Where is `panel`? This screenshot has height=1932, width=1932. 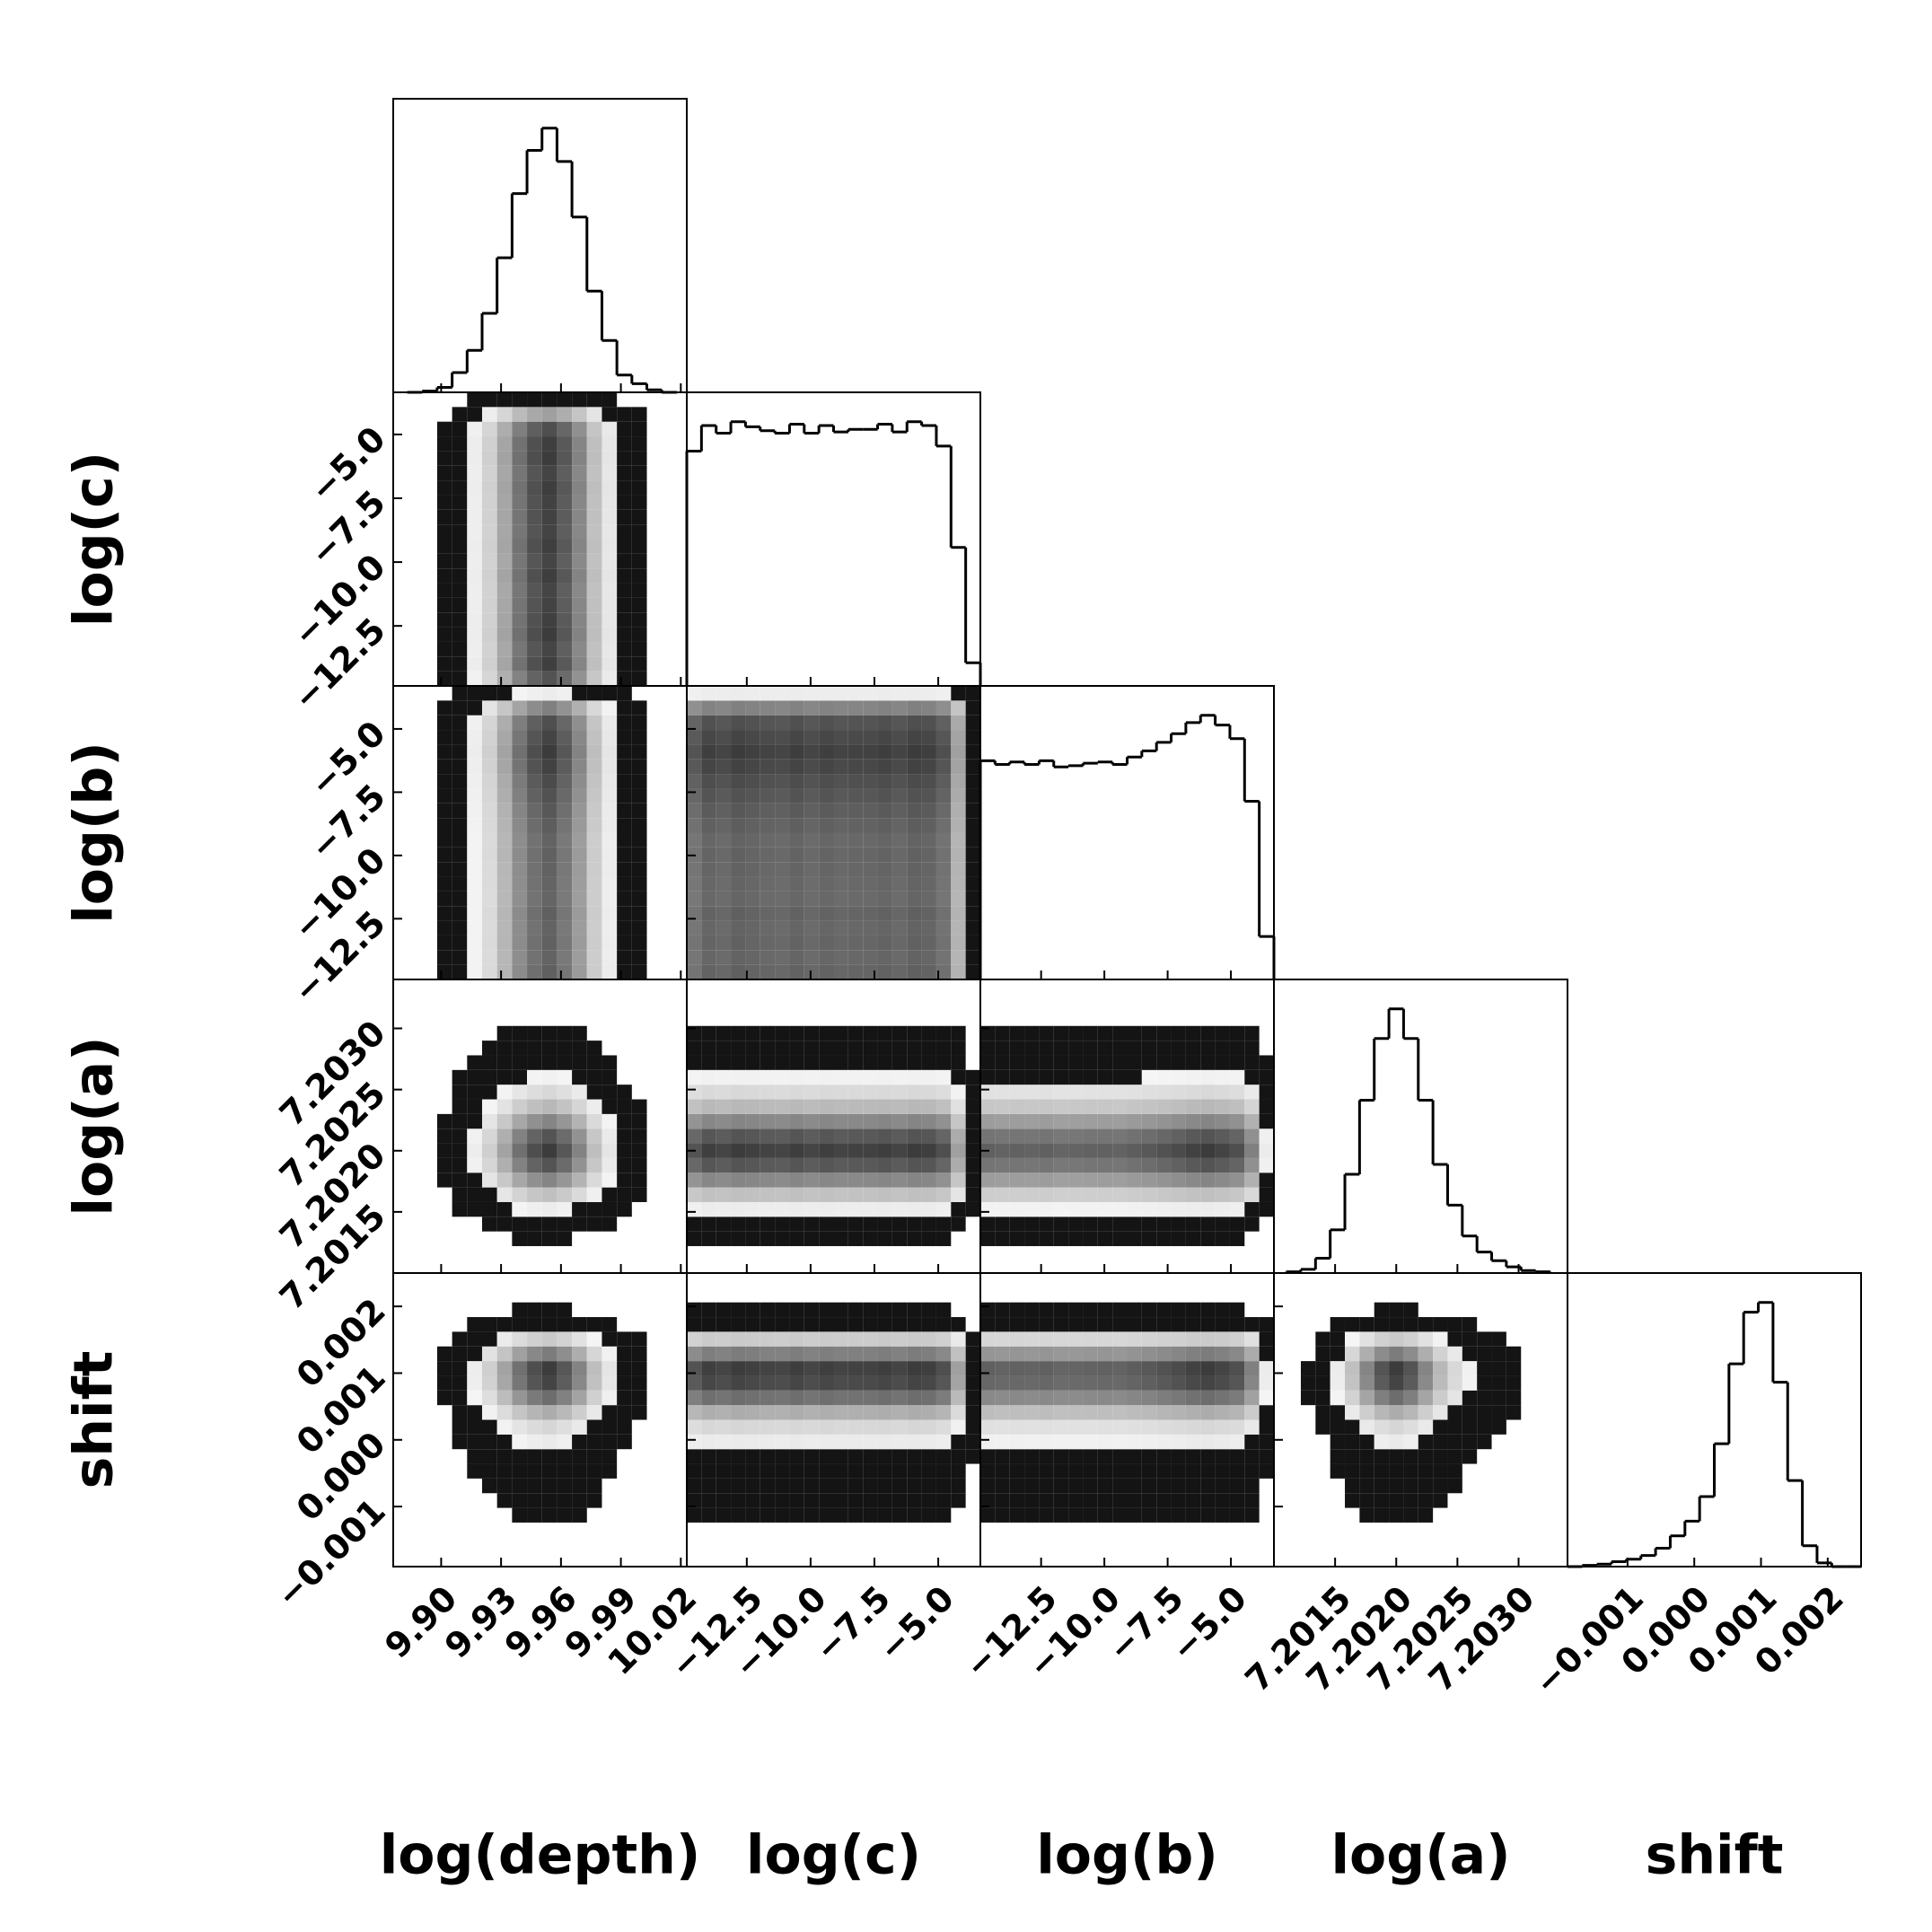
panel is located at coordinates (540, 1420).